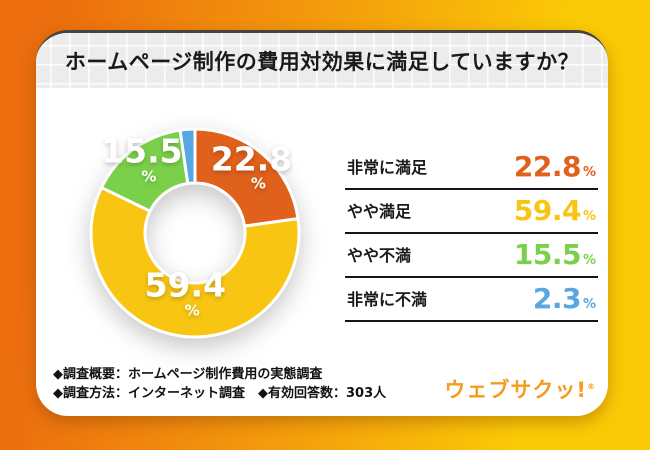 The image size is (650, 450). I want to click on brand-logo: ウェブサクッ!®, so click(520, 389).